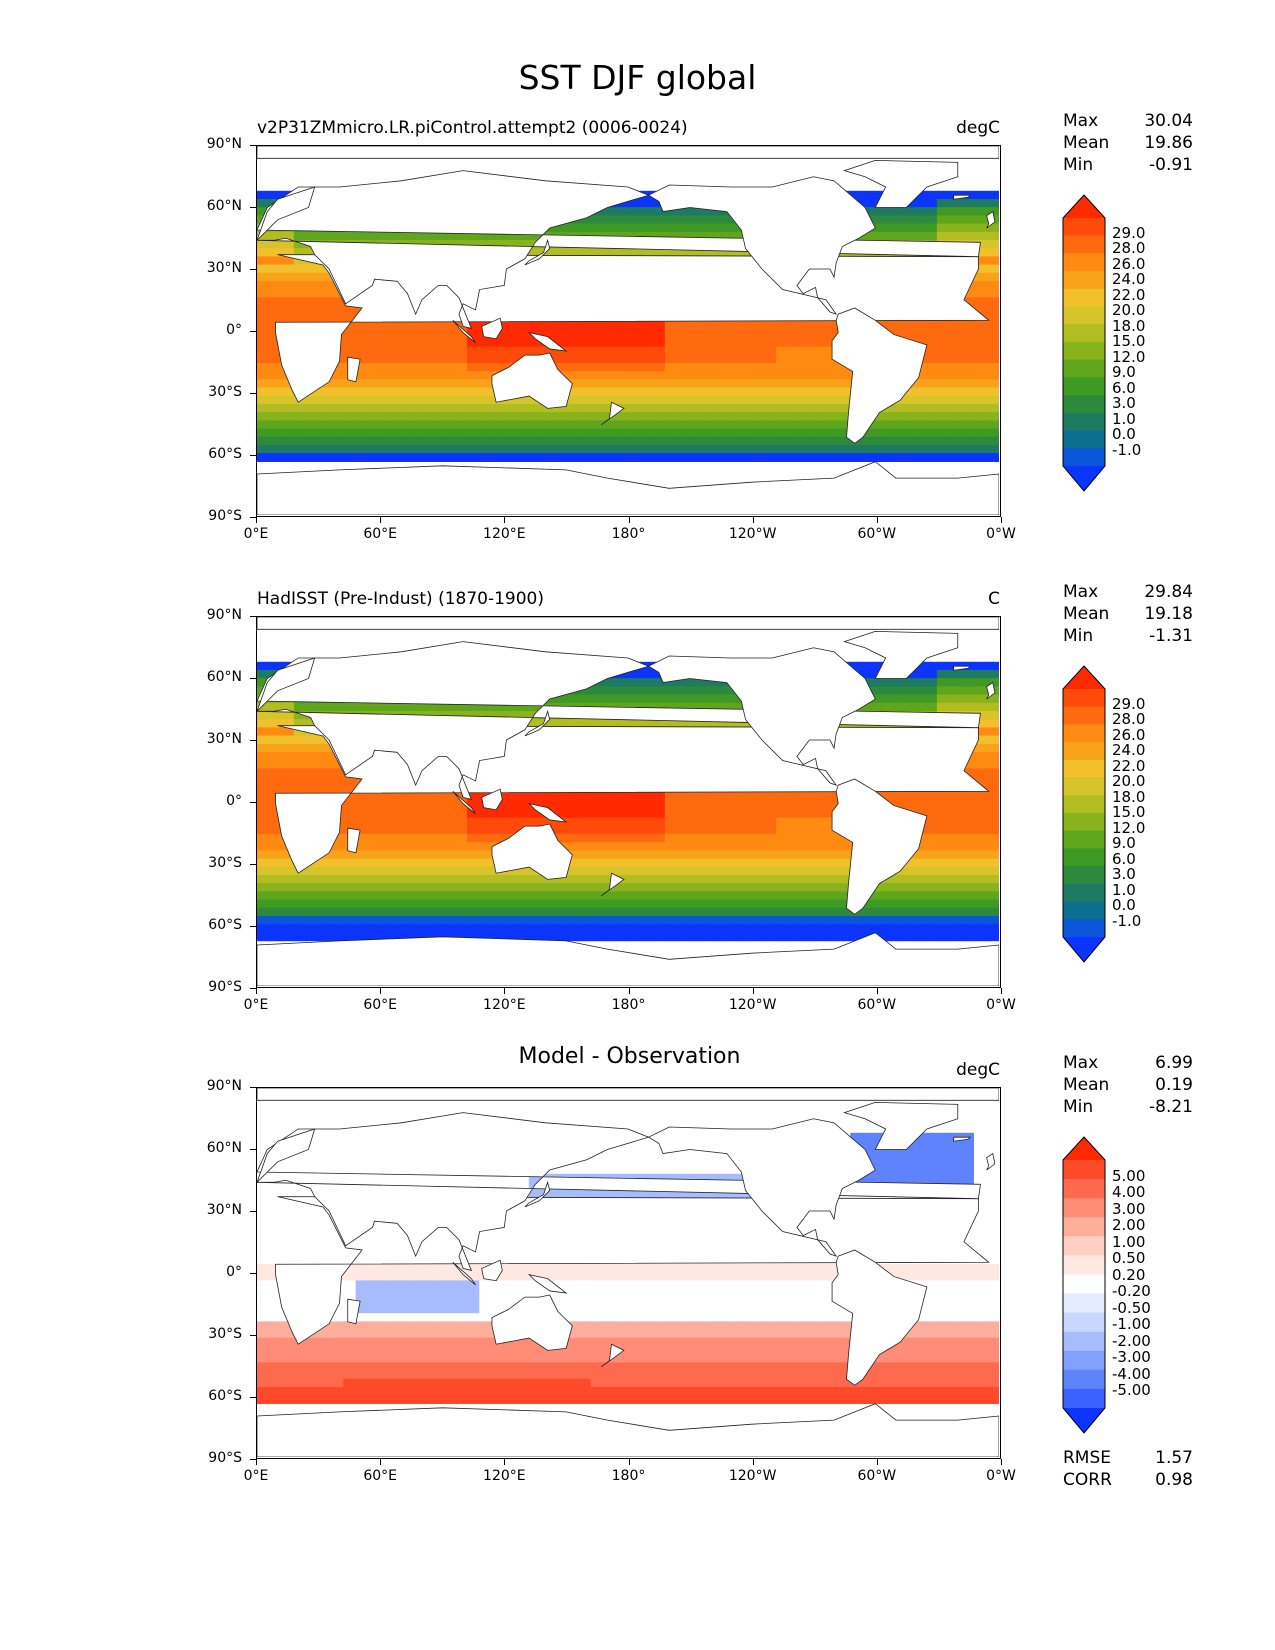 The height and width of the screenshot is (1650, 1275). What do you see at coordinates (253, 455) in the screenshot?
I see `lat-tick-mark` at bounding box center [253, 455].